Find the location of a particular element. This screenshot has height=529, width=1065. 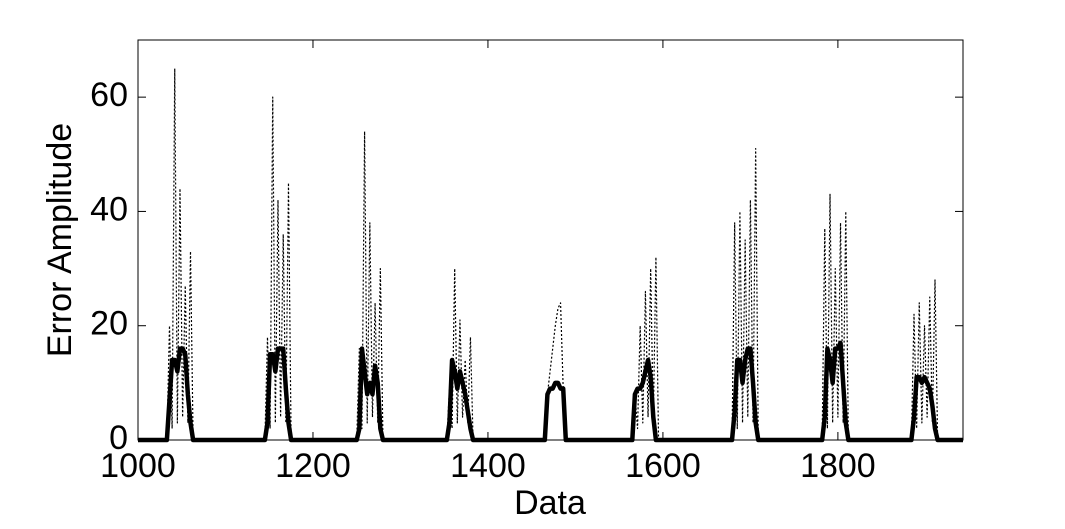

x-tick-label: 1000 is located at coordinates (138, 466).